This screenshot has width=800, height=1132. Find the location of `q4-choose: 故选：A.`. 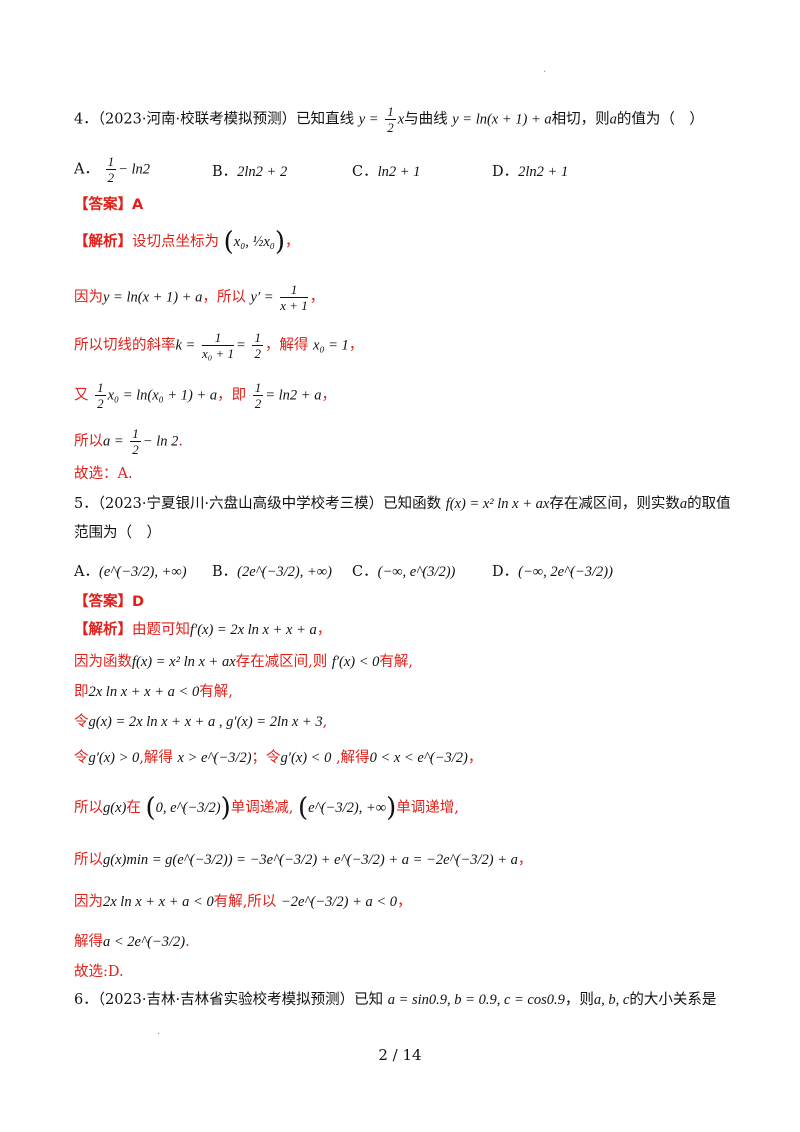

q4-choose: 故选：A. is located at coordinates (103, 474).